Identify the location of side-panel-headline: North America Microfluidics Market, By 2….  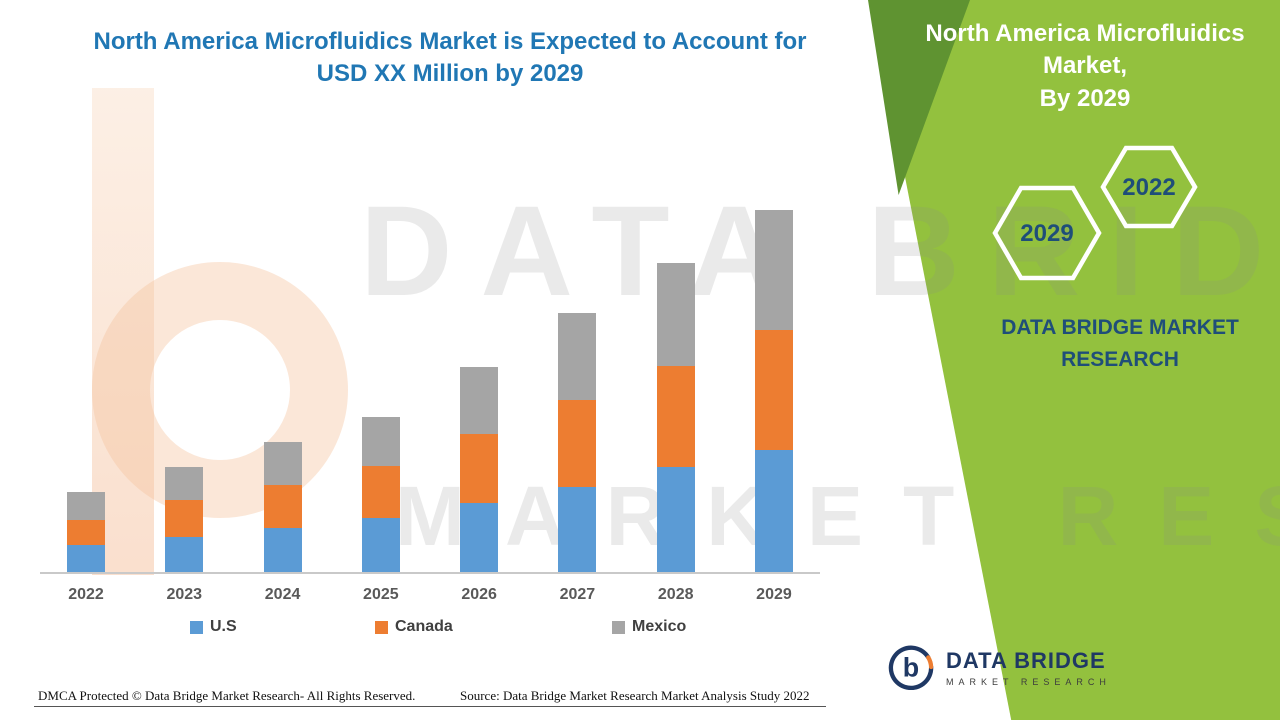
(1085, 66).